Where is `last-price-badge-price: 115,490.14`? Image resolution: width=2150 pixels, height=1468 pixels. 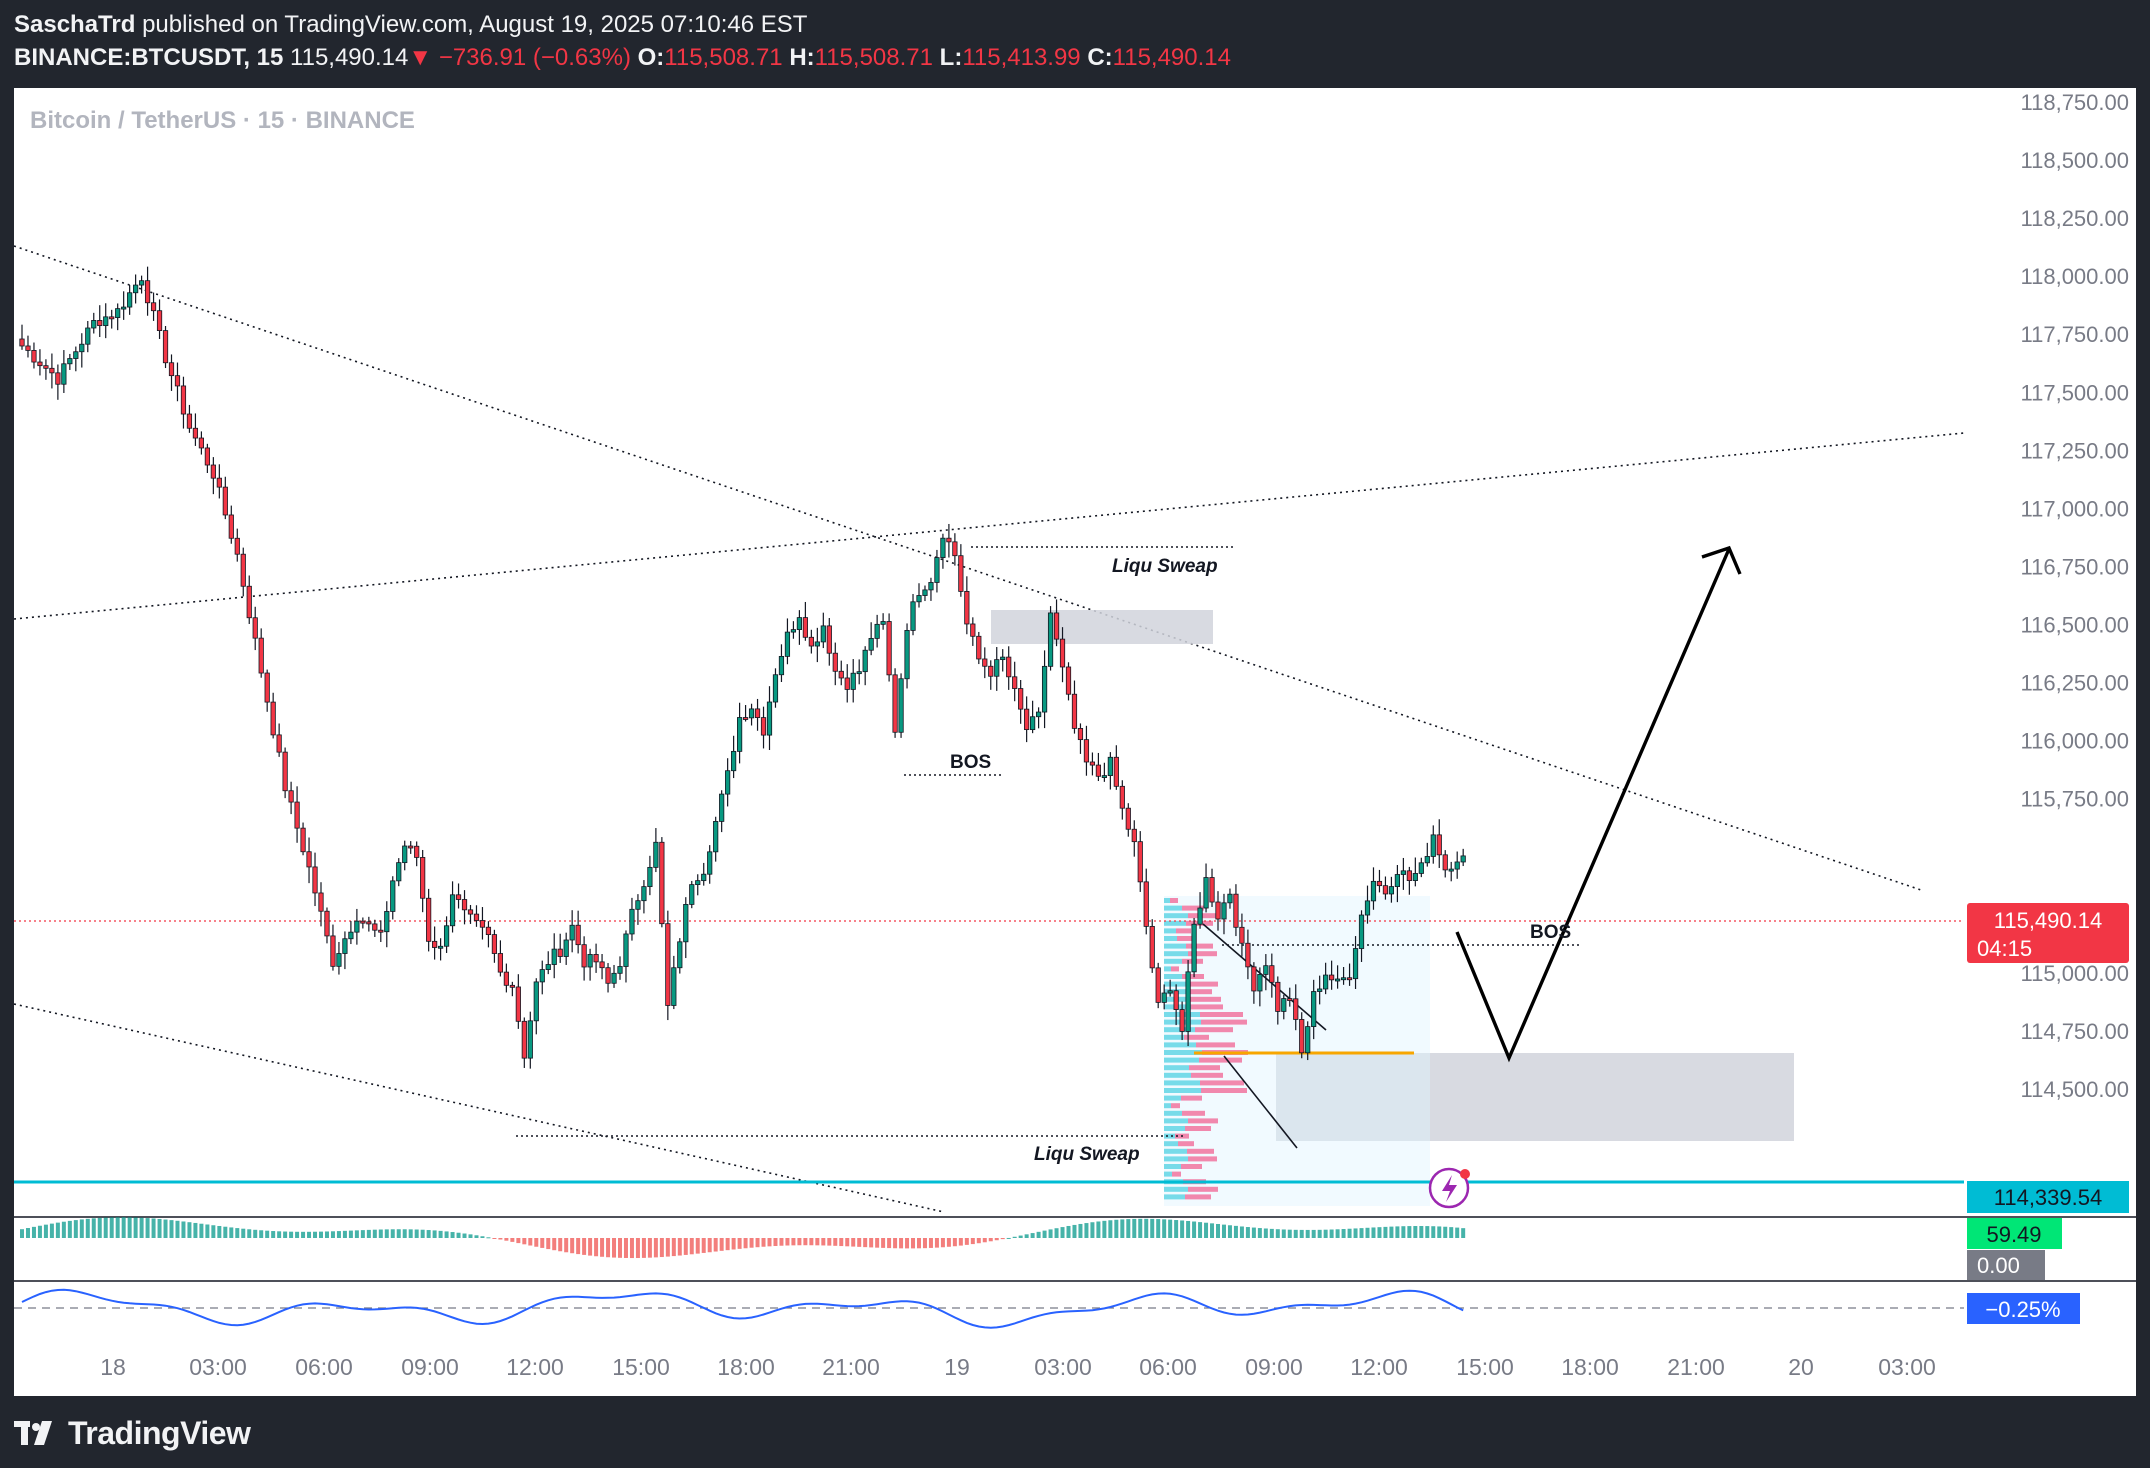 last-price-badge-price: 115,490.14 is located at coordinates (2048, 920).